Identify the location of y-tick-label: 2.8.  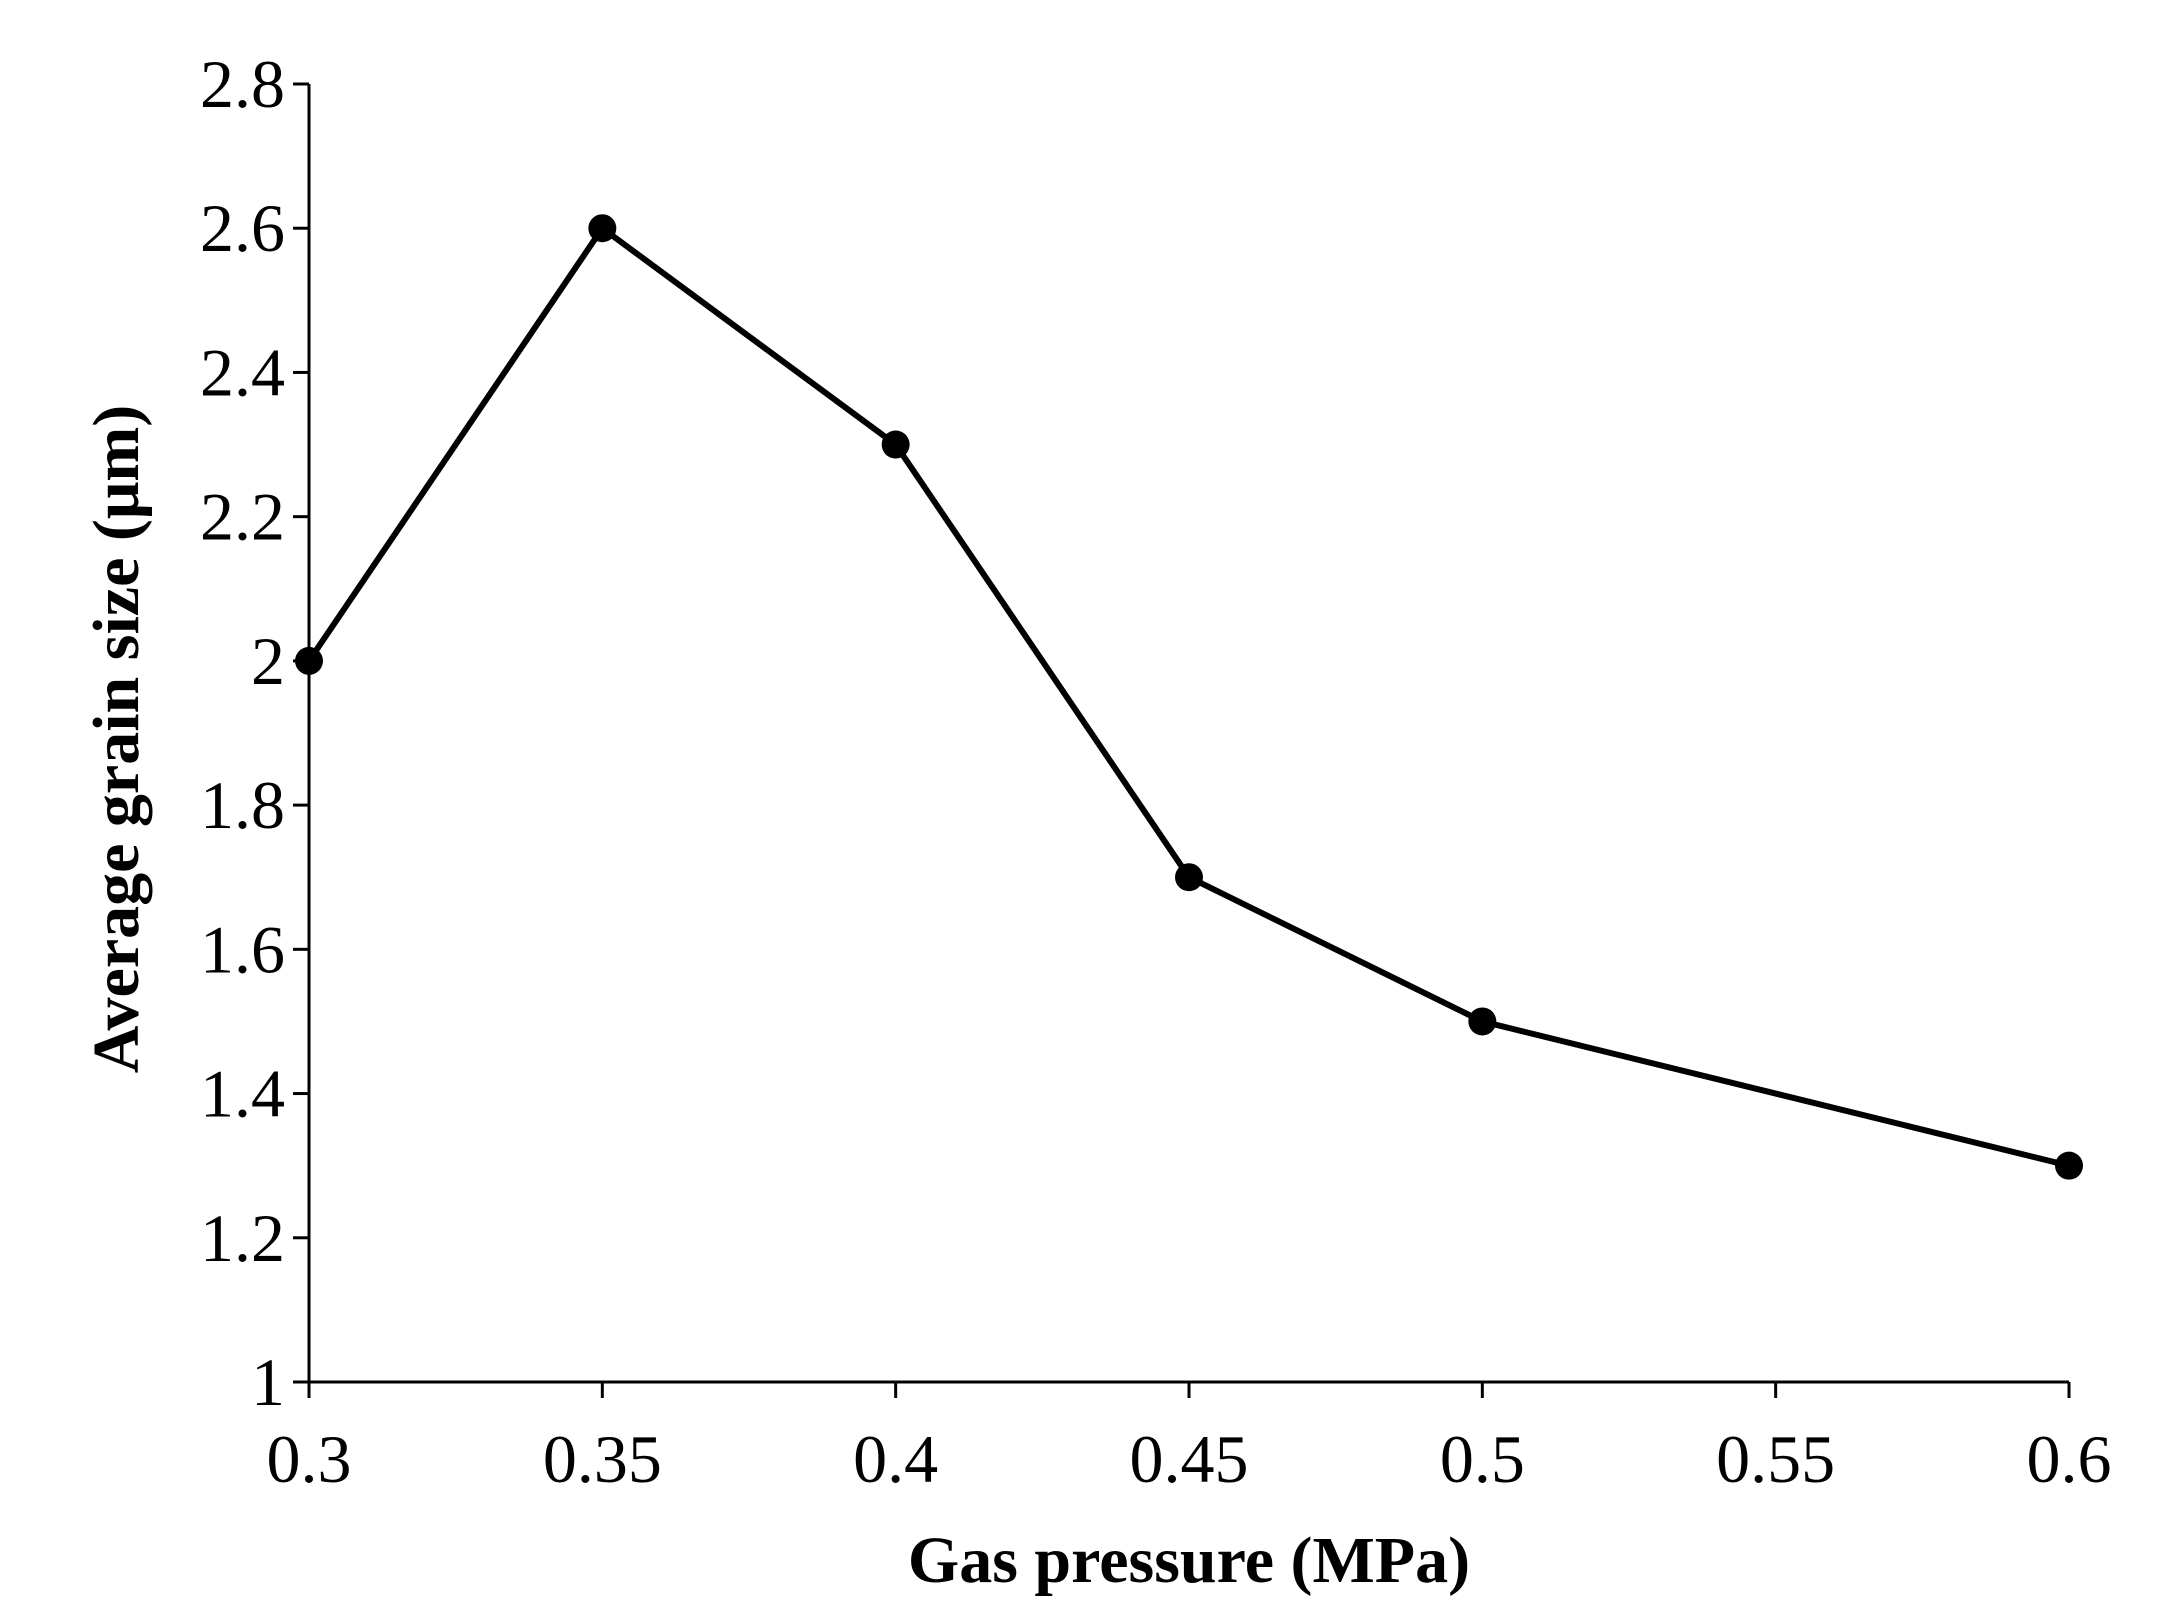
(242, 84).